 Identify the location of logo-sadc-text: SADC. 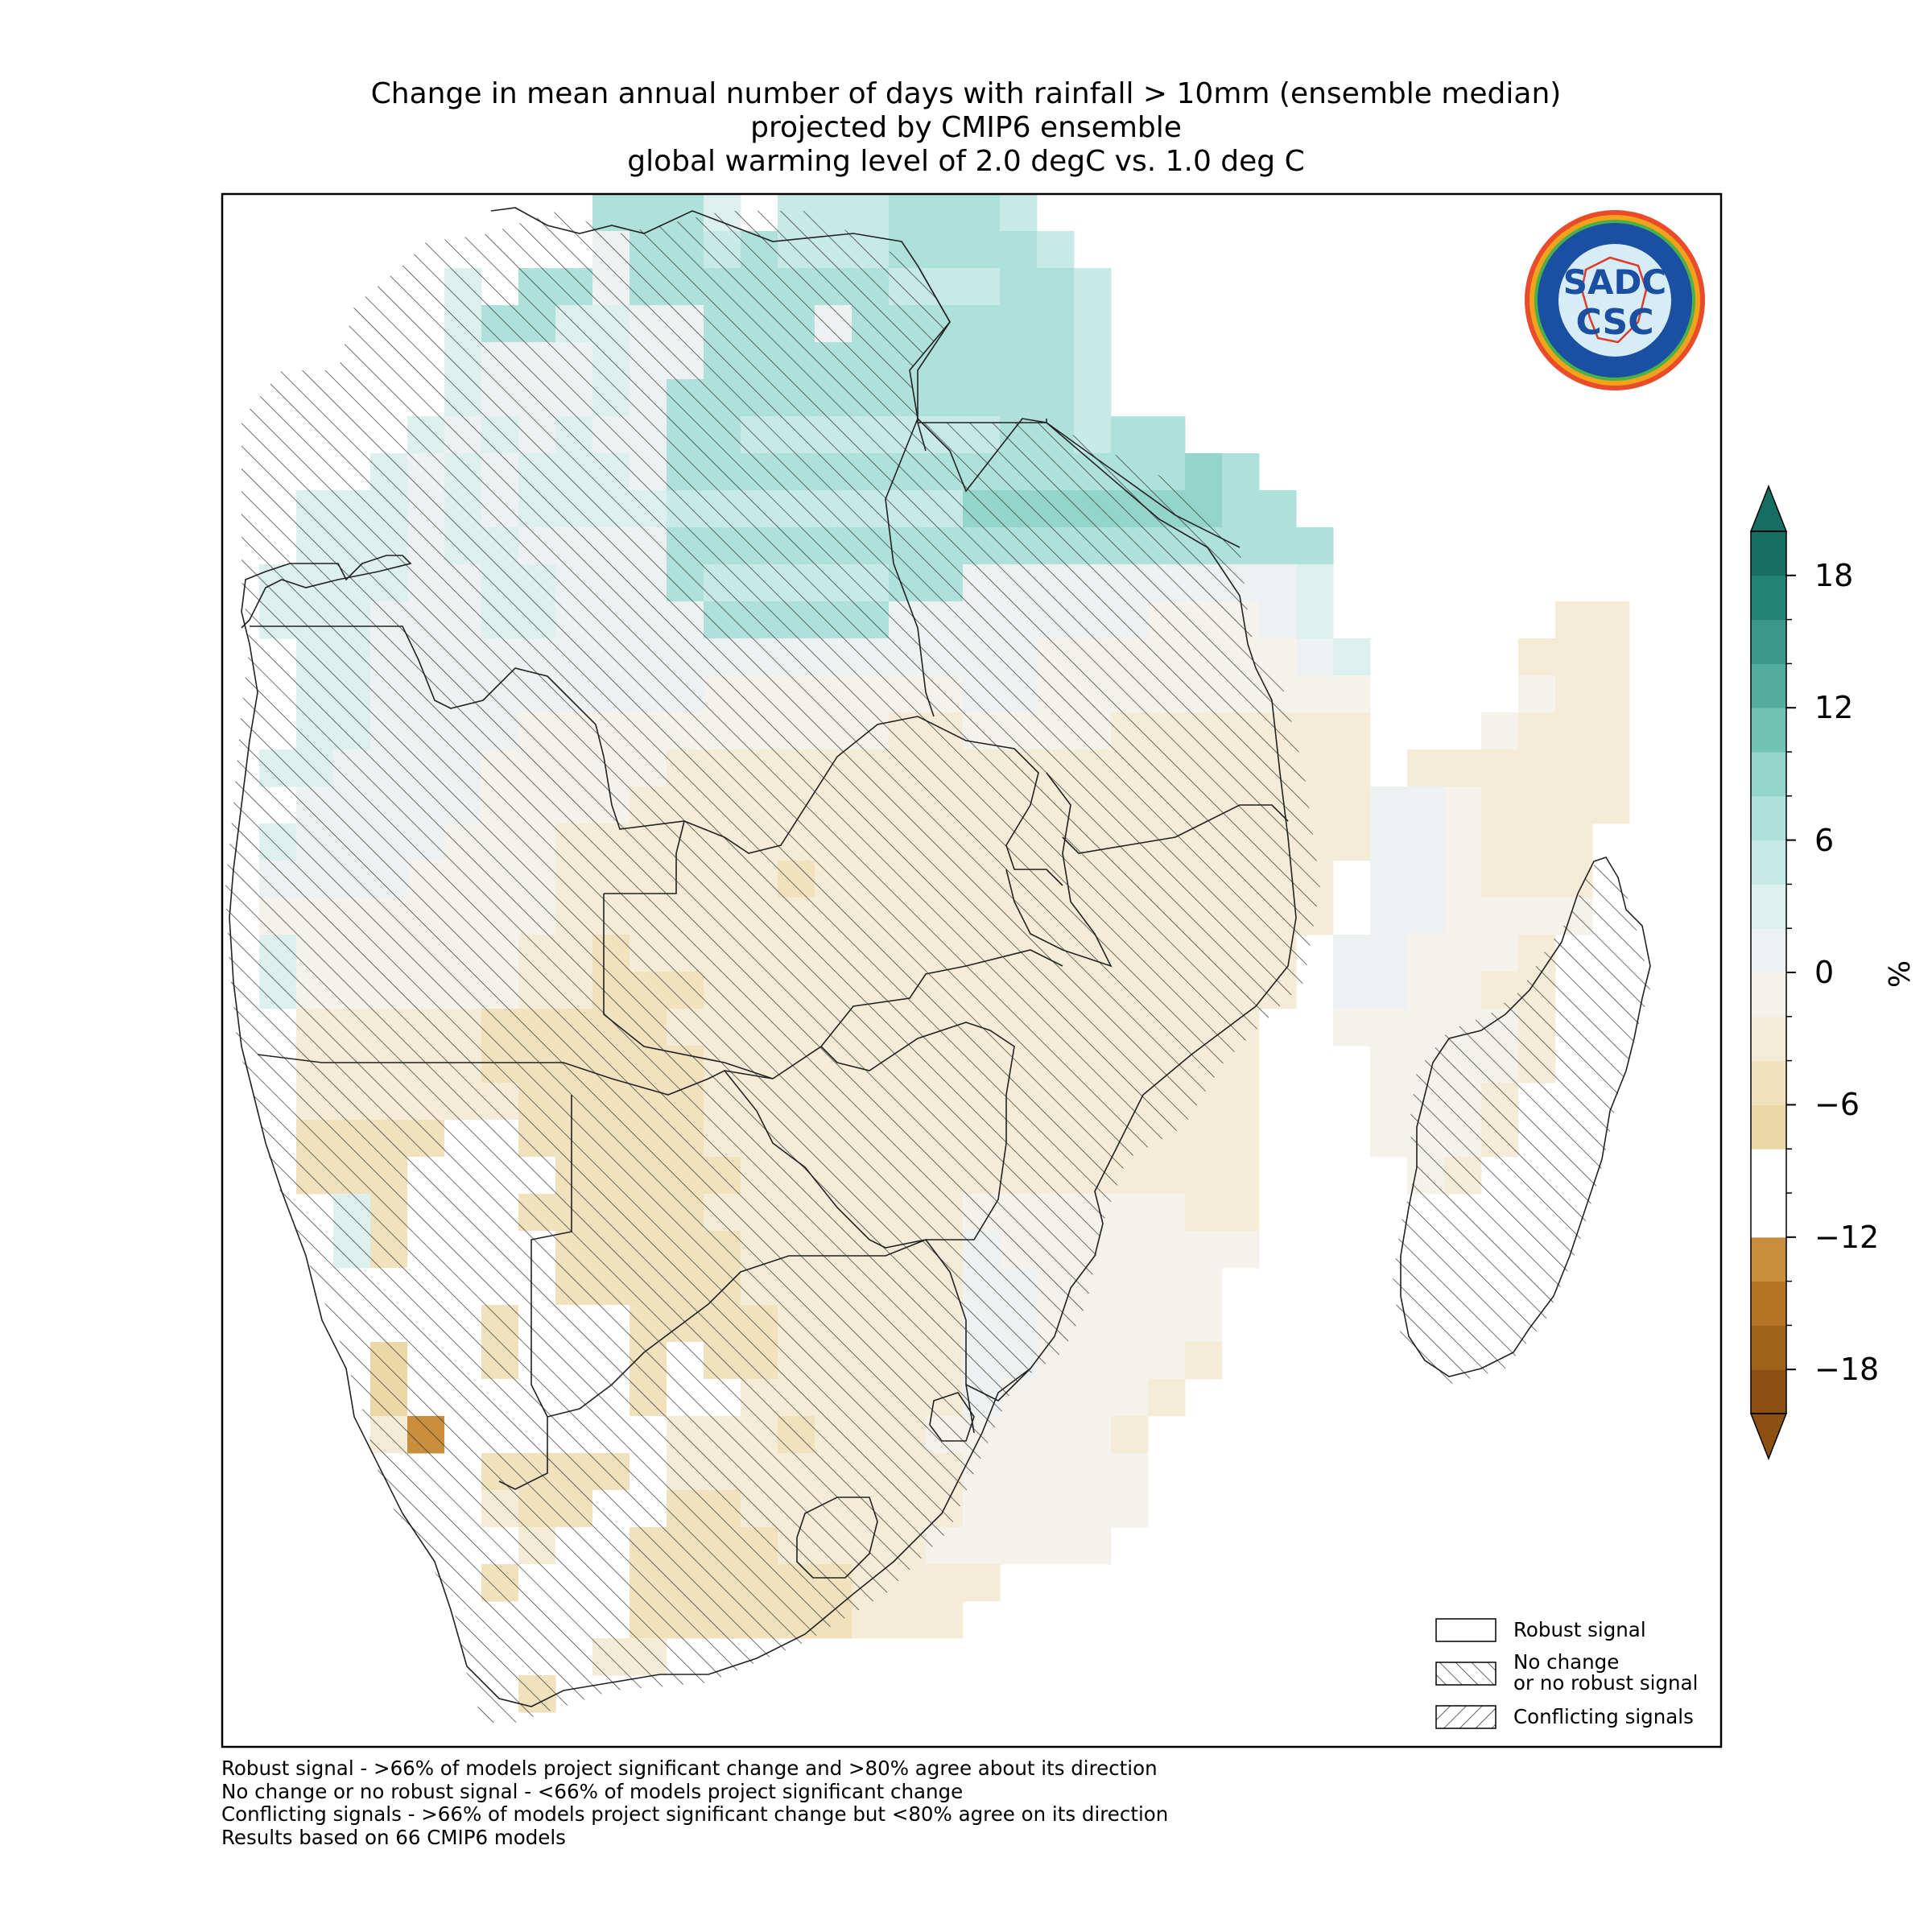
(1614, 282).